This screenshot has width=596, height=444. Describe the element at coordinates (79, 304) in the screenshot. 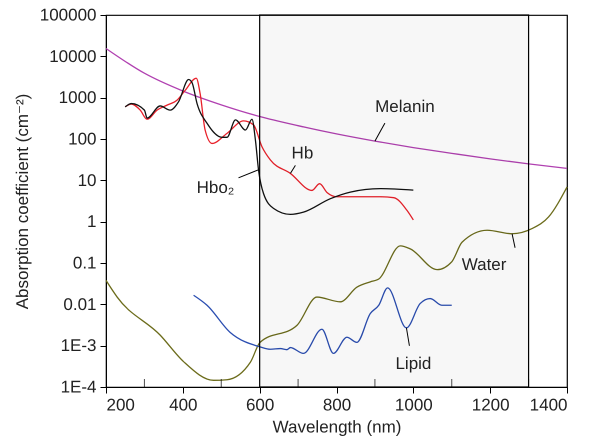

I see `y-tick-label: 0.01` at that location.